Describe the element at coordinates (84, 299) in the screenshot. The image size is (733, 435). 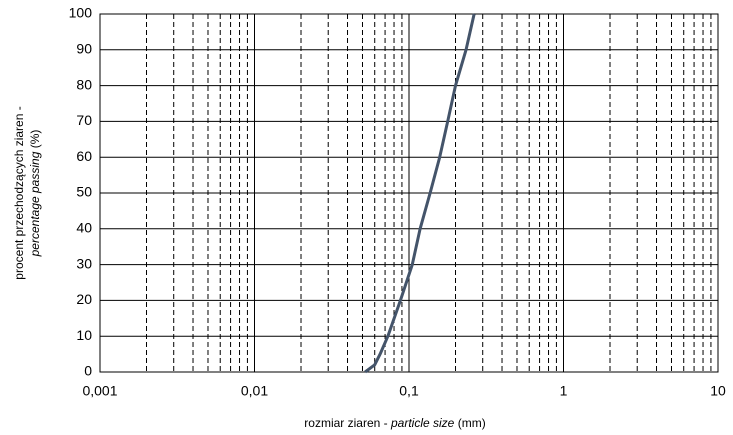
I see `y-tick-label: 20` at that location.